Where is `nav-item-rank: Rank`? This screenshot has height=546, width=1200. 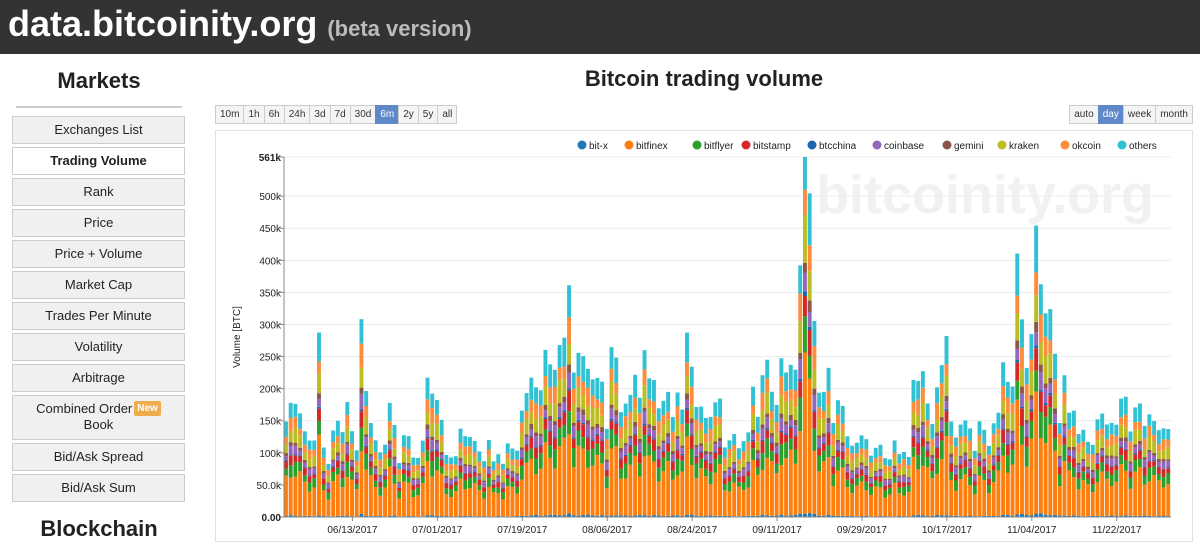
nav-item-rank: Rank is located at coordinates (98, 192).